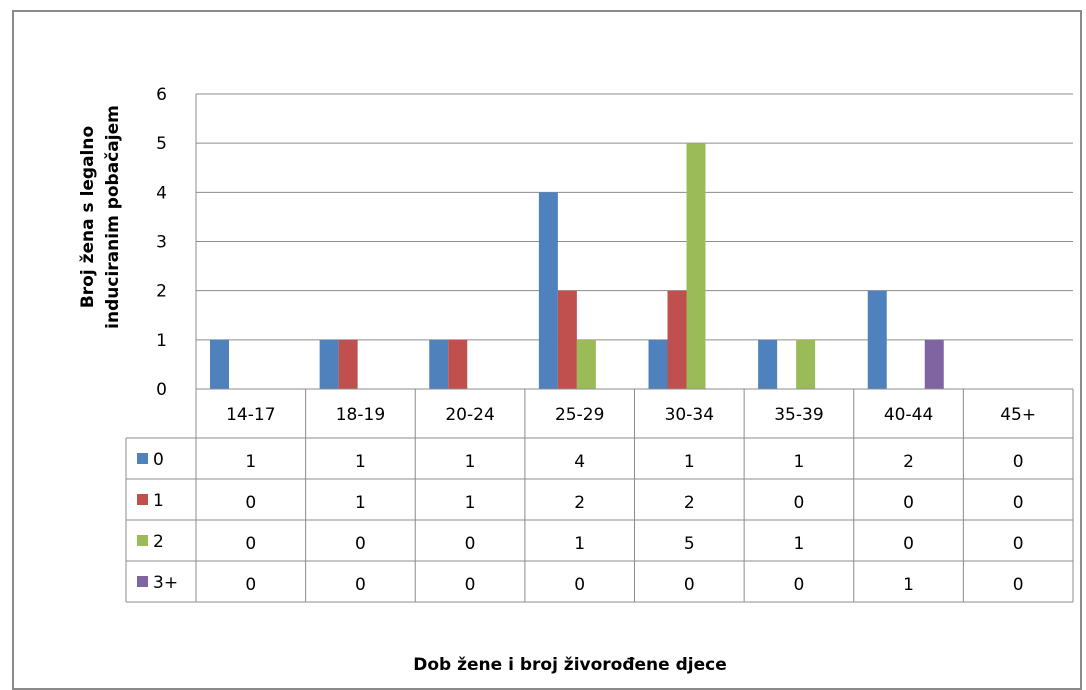 This screenshot has width=1086, height=690. What do you see at coordinates (908, 415) in the screenshot?
I see `x-tick-label: 40-44` at bounding box center [908, 415].